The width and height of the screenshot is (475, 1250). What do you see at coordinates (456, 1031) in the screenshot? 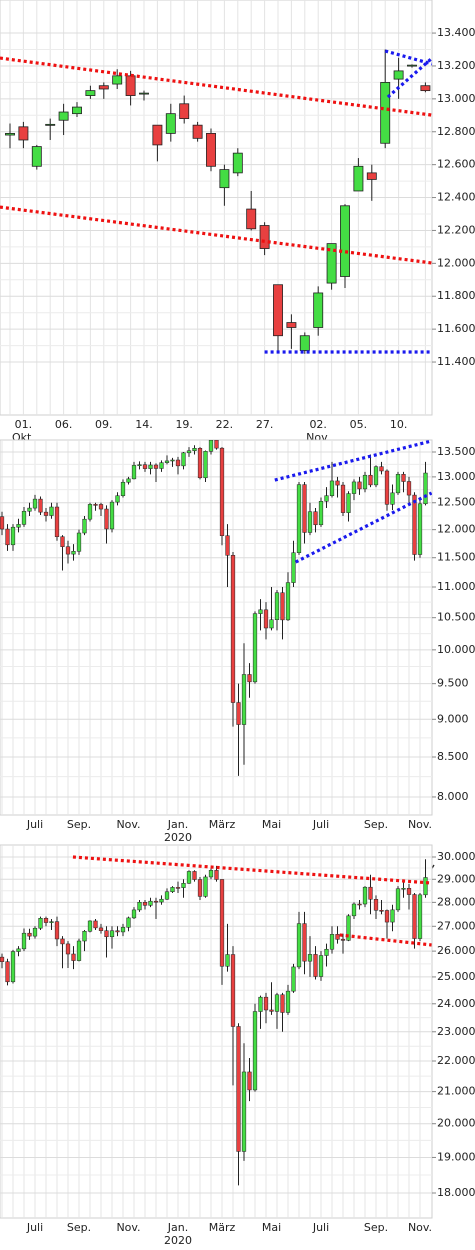
I see `y-tick-label: 23.000` at bounding box center [456, 1031].